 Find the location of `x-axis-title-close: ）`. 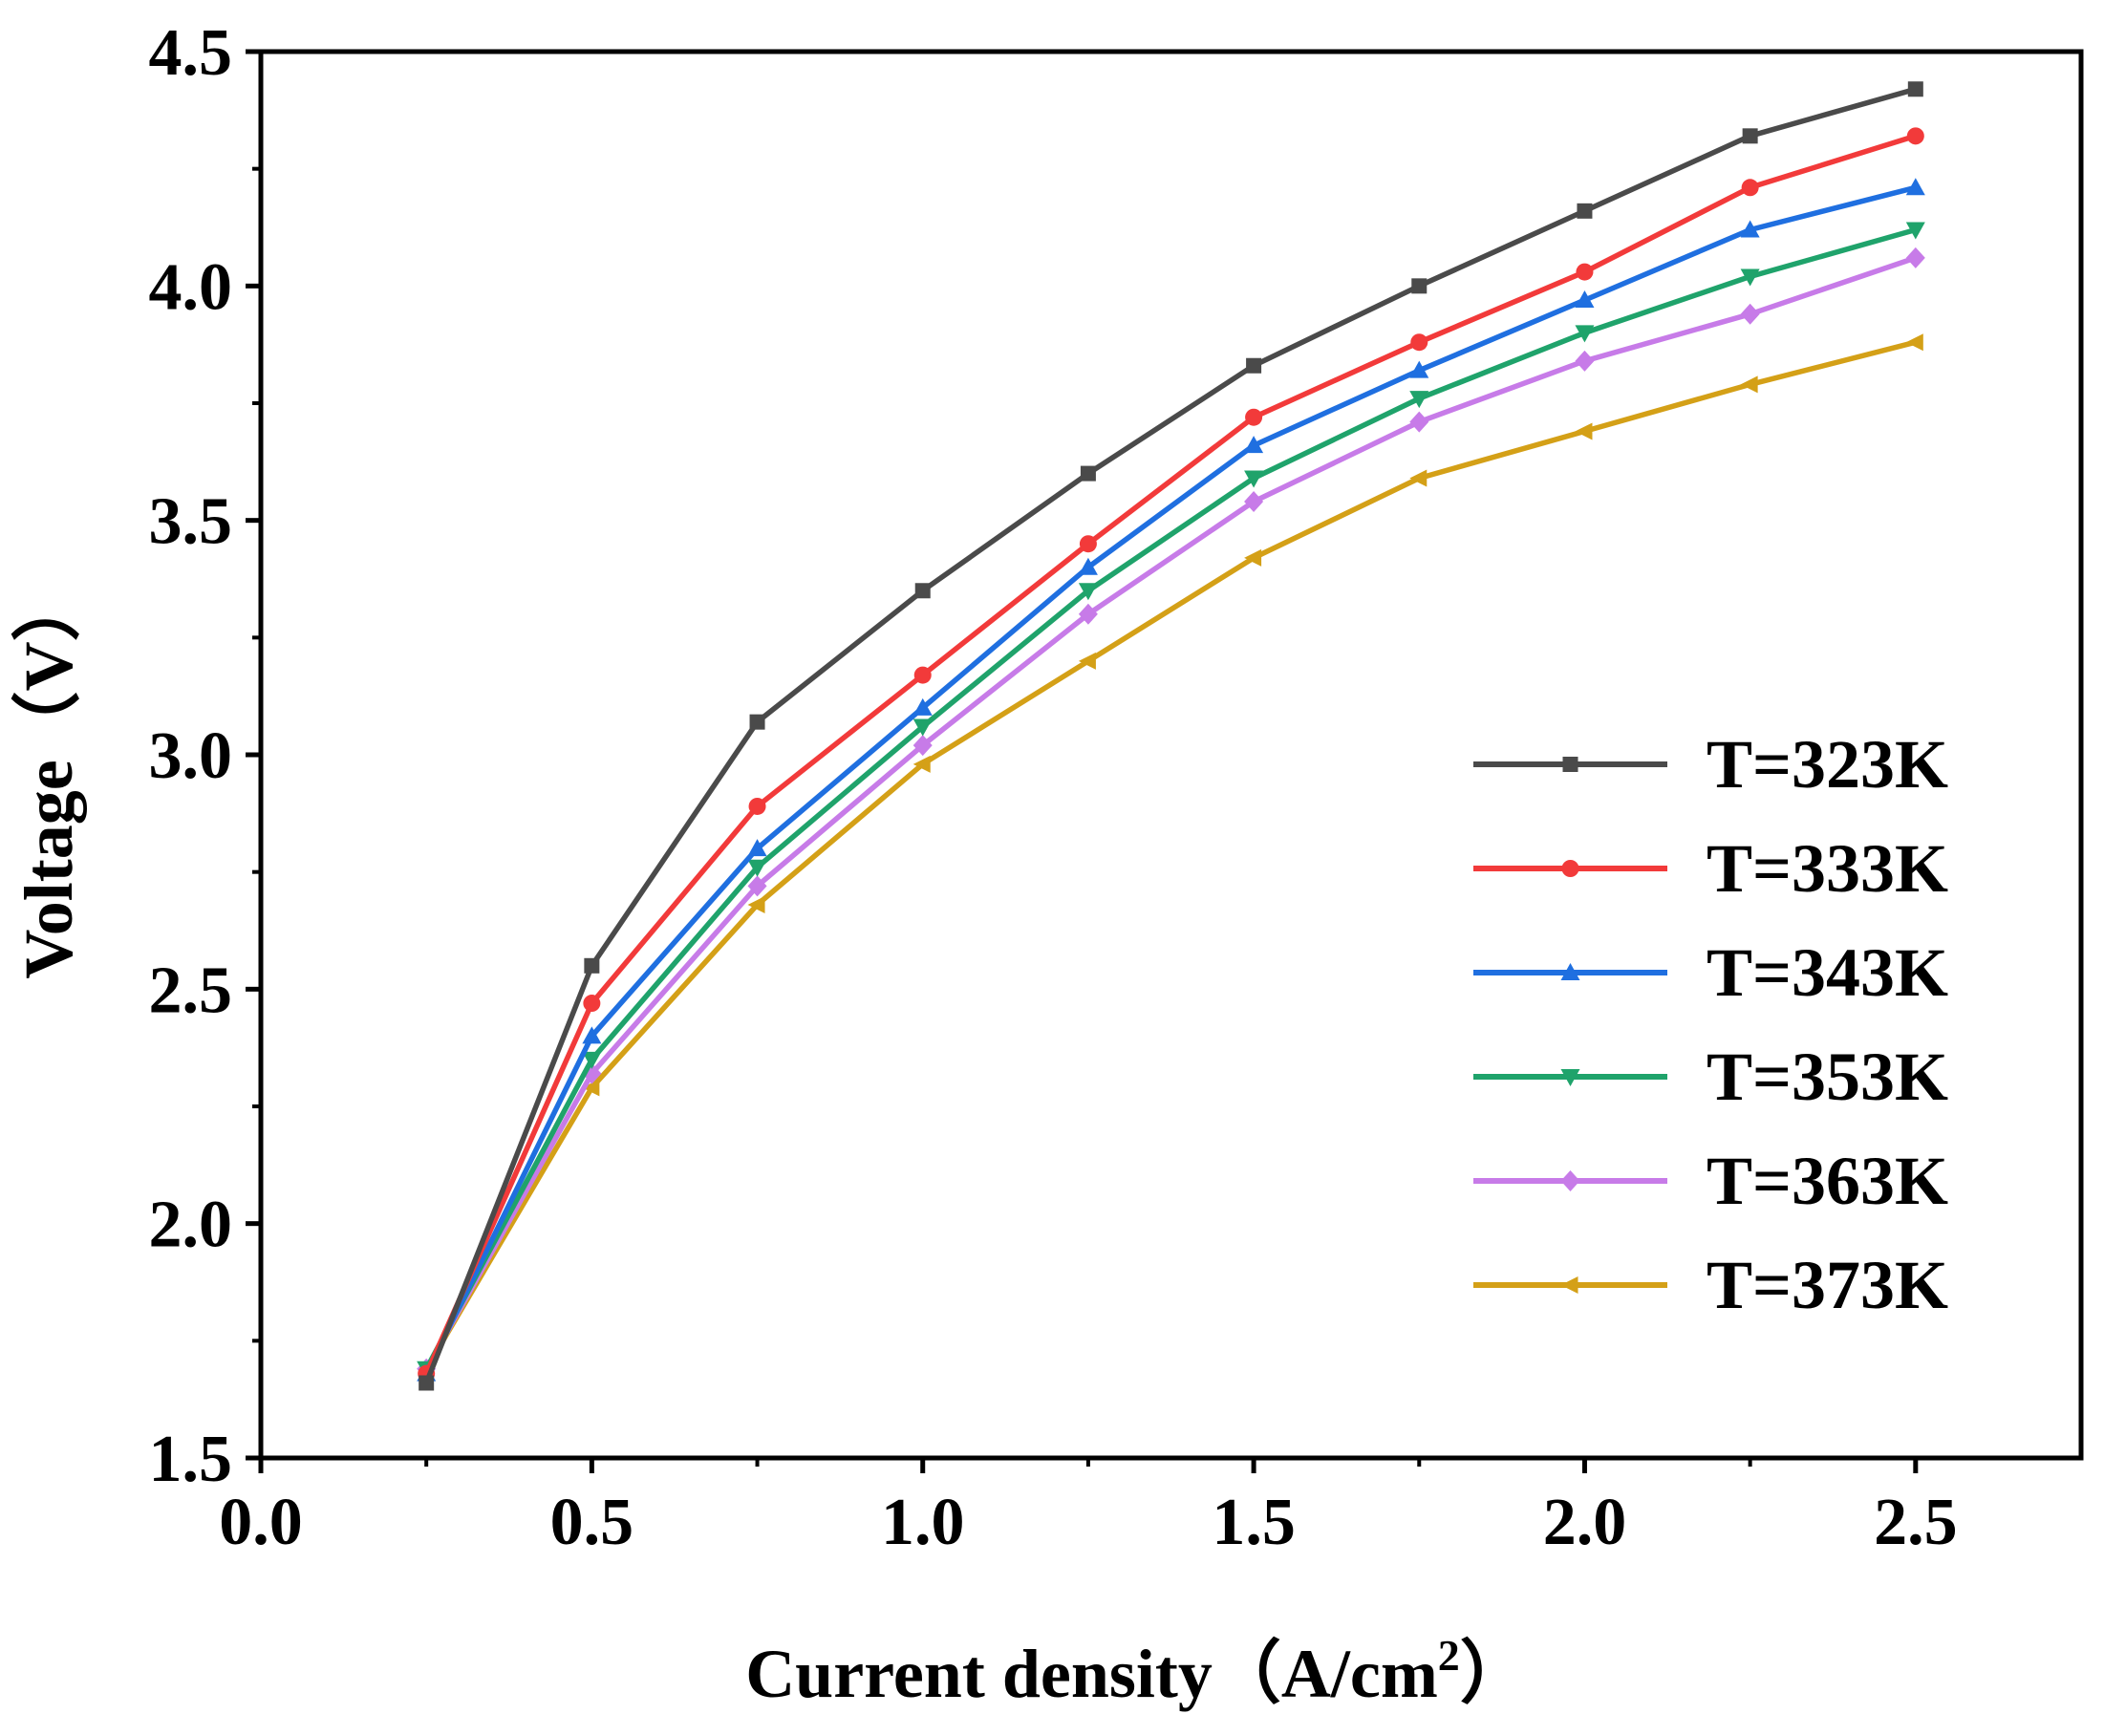

x-axis-title-close: ） is located at coordinates (1494, 1674).